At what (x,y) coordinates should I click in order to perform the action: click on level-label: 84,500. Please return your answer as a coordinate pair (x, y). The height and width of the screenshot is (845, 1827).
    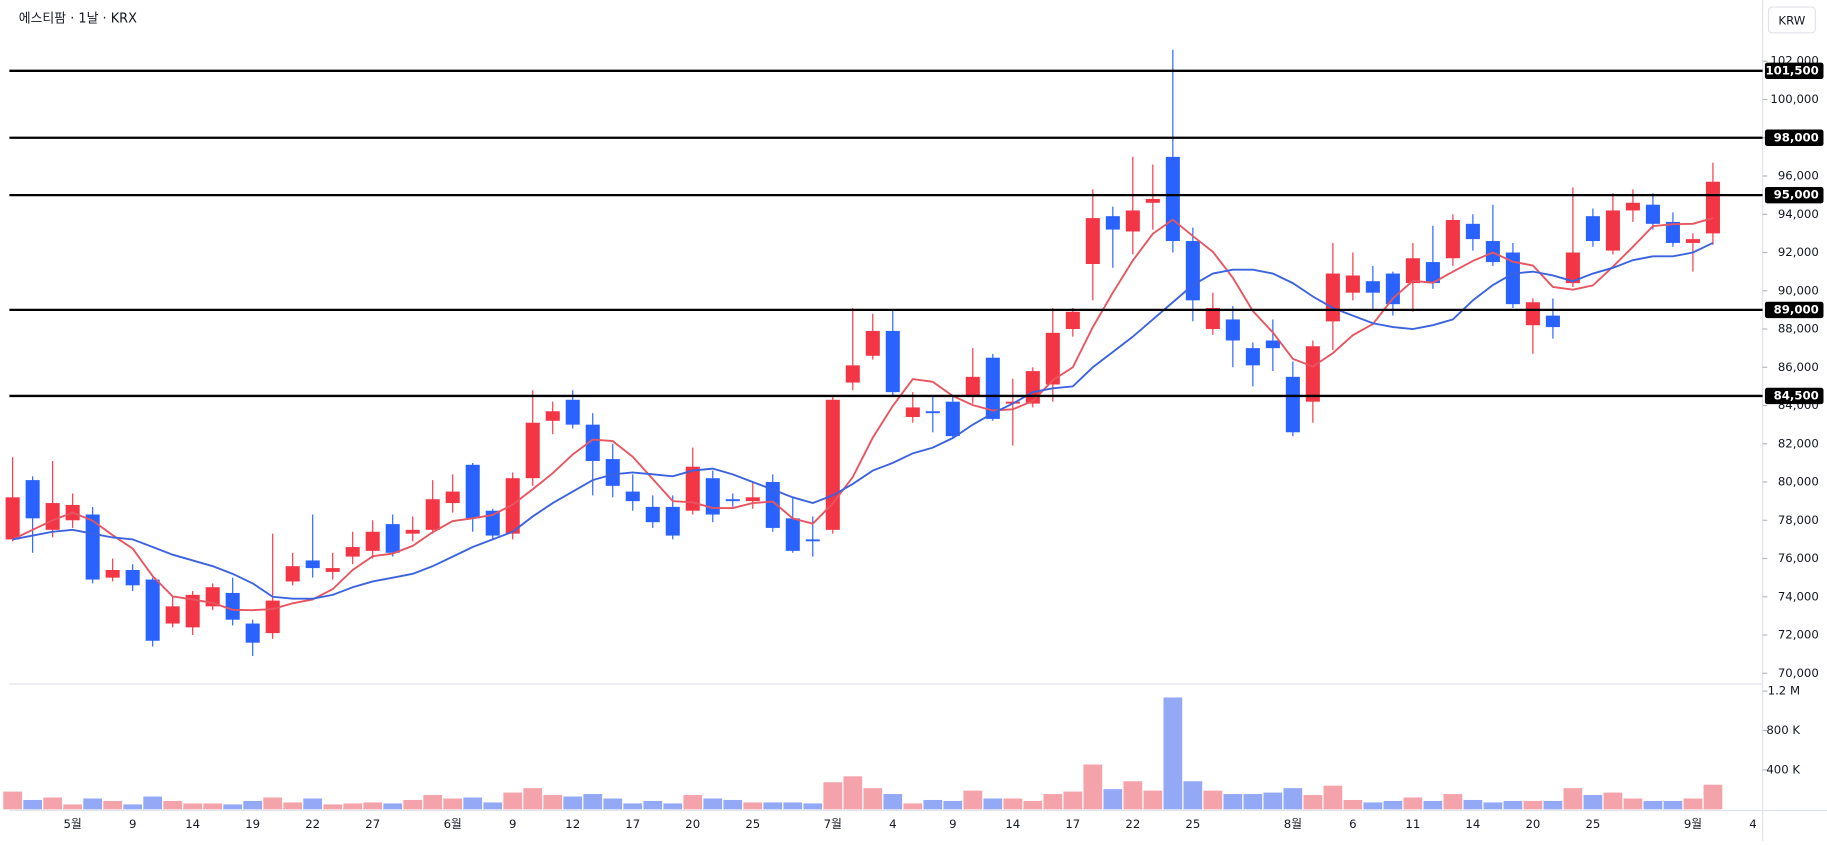
    Looking at the image, I should click on (1796, 395).